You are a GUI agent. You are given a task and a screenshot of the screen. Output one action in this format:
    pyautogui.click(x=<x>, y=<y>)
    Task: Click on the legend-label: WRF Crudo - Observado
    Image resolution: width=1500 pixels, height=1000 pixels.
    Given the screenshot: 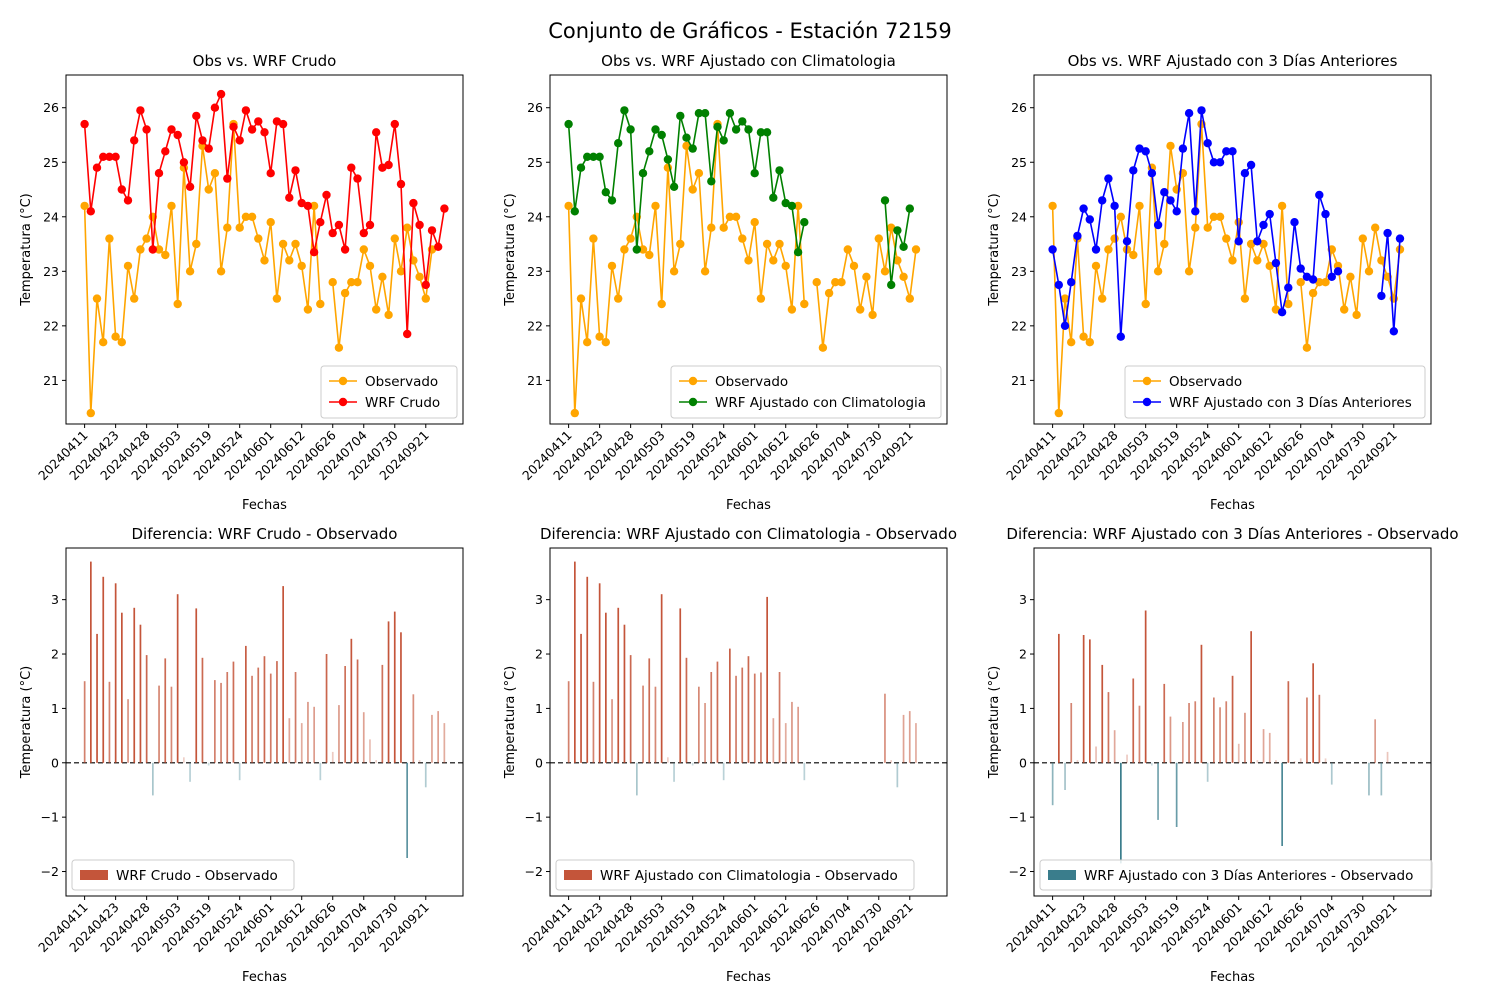 What is the action you would take?
    pyautogui.click(x=197, y=876)
    